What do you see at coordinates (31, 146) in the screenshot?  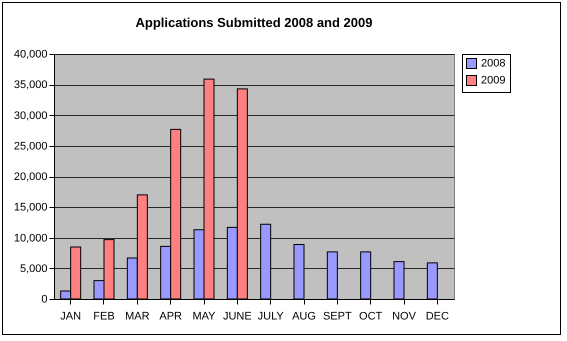 I see `y-tick-label: 25,000` at bounding box center [31, 146].